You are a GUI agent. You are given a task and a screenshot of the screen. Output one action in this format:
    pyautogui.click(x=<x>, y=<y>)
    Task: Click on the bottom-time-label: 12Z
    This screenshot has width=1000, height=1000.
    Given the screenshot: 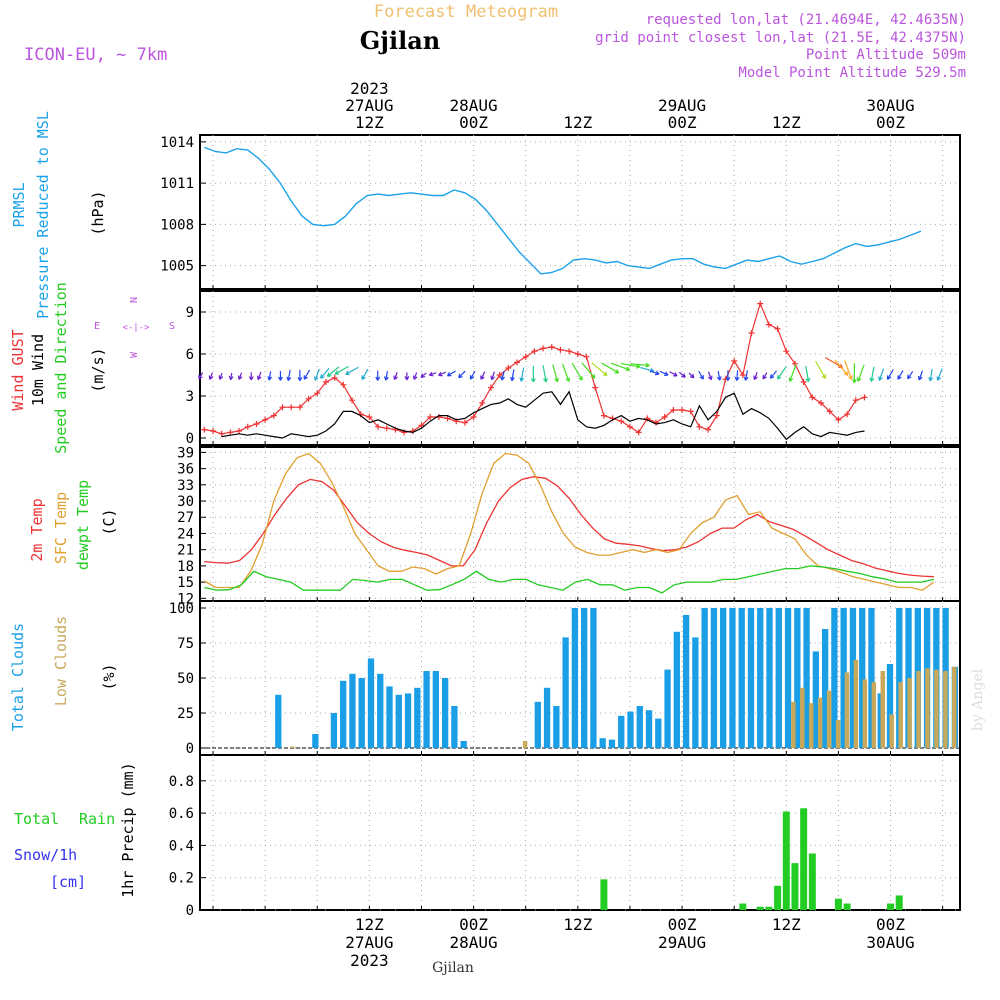 What is the action you would take?
    pyautogui.click(x=577, y=924)
    